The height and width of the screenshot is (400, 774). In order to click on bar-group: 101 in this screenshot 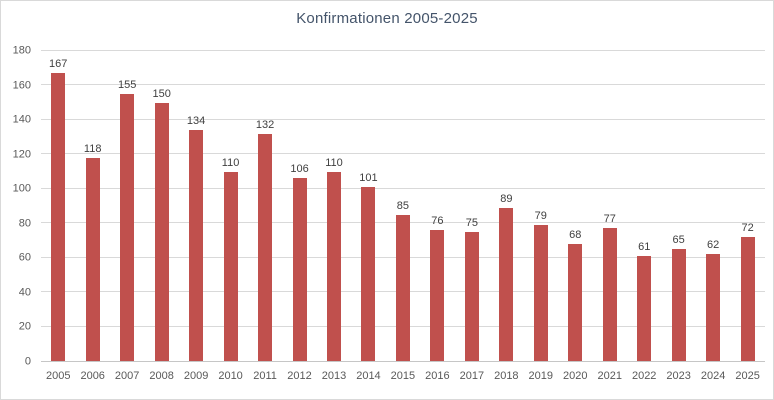, I will do `click(368, 206)`.